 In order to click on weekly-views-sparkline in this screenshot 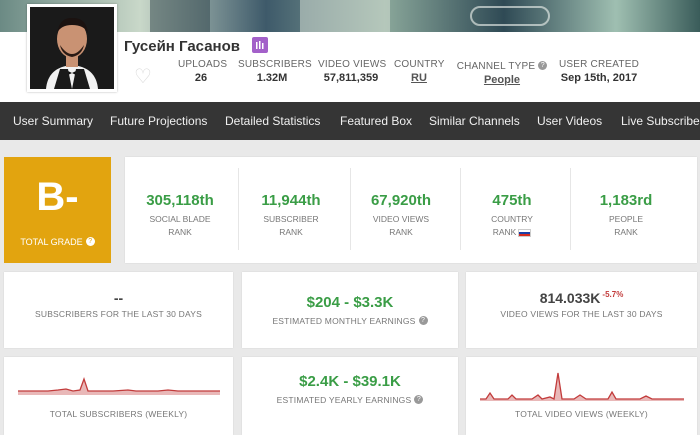, I will do `click(582, 386)`.